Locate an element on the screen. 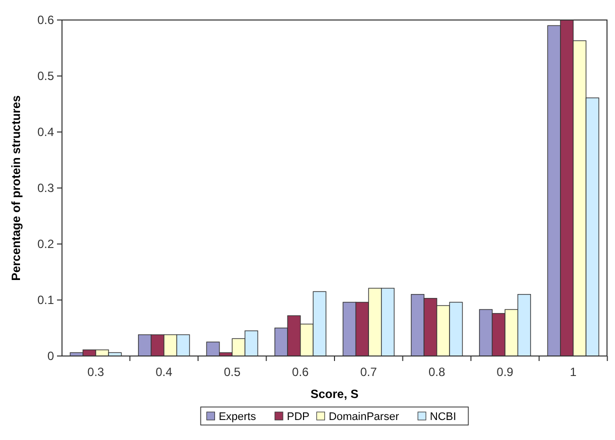 The width and height of the screenshot is (615, 440). legend-label: PDP is located at coordinates (298, 416).